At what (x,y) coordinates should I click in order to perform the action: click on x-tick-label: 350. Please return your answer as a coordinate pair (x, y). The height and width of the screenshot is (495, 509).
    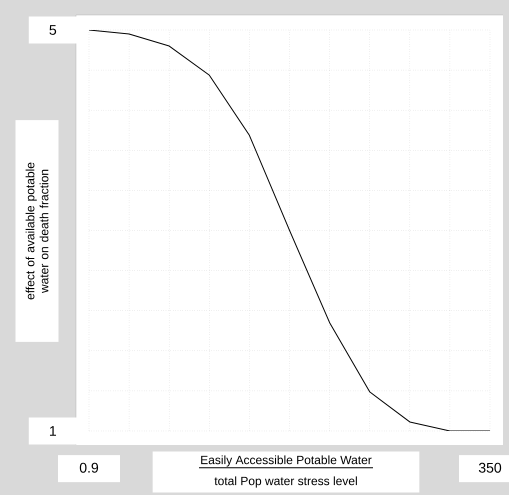
    Looking at the image, I should click on (490, 467).